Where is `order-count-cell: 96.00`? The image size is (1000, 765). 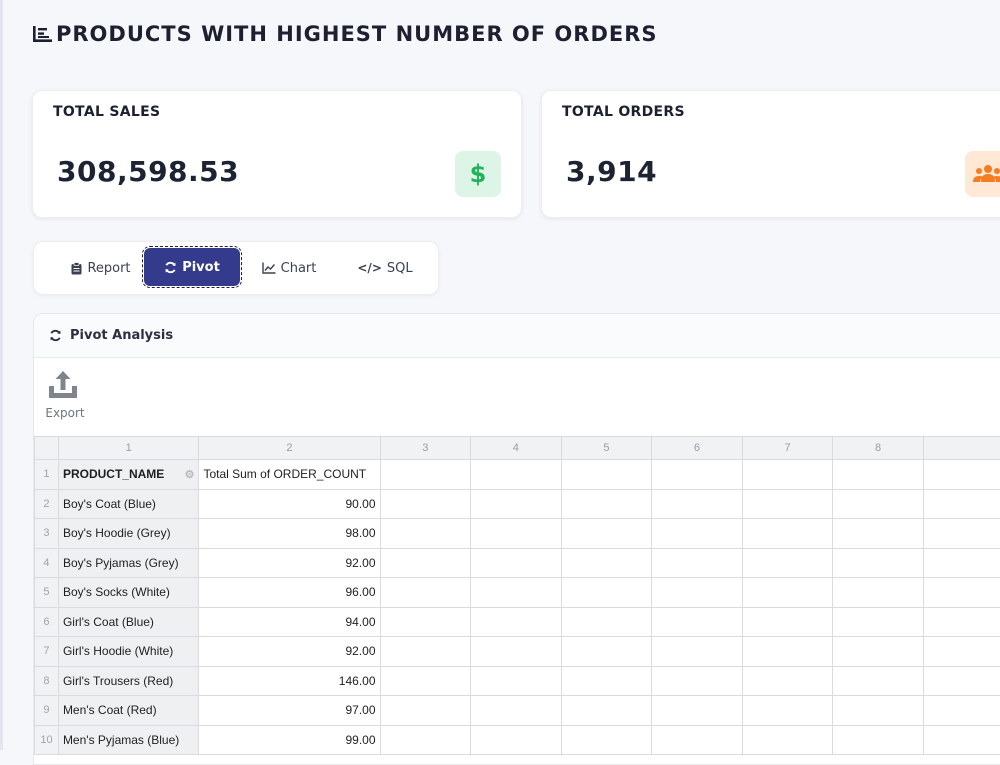 order-count-cell: 96.00 is located at coordinates (289, 593).